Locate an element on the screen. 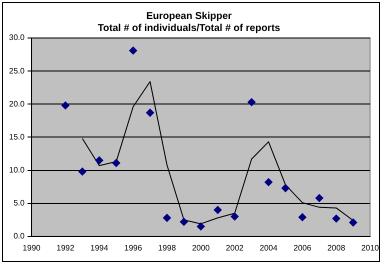 This screenshot has height=266, width=384. y-tick-label: 30.0 is located at coordinates (17, 37).